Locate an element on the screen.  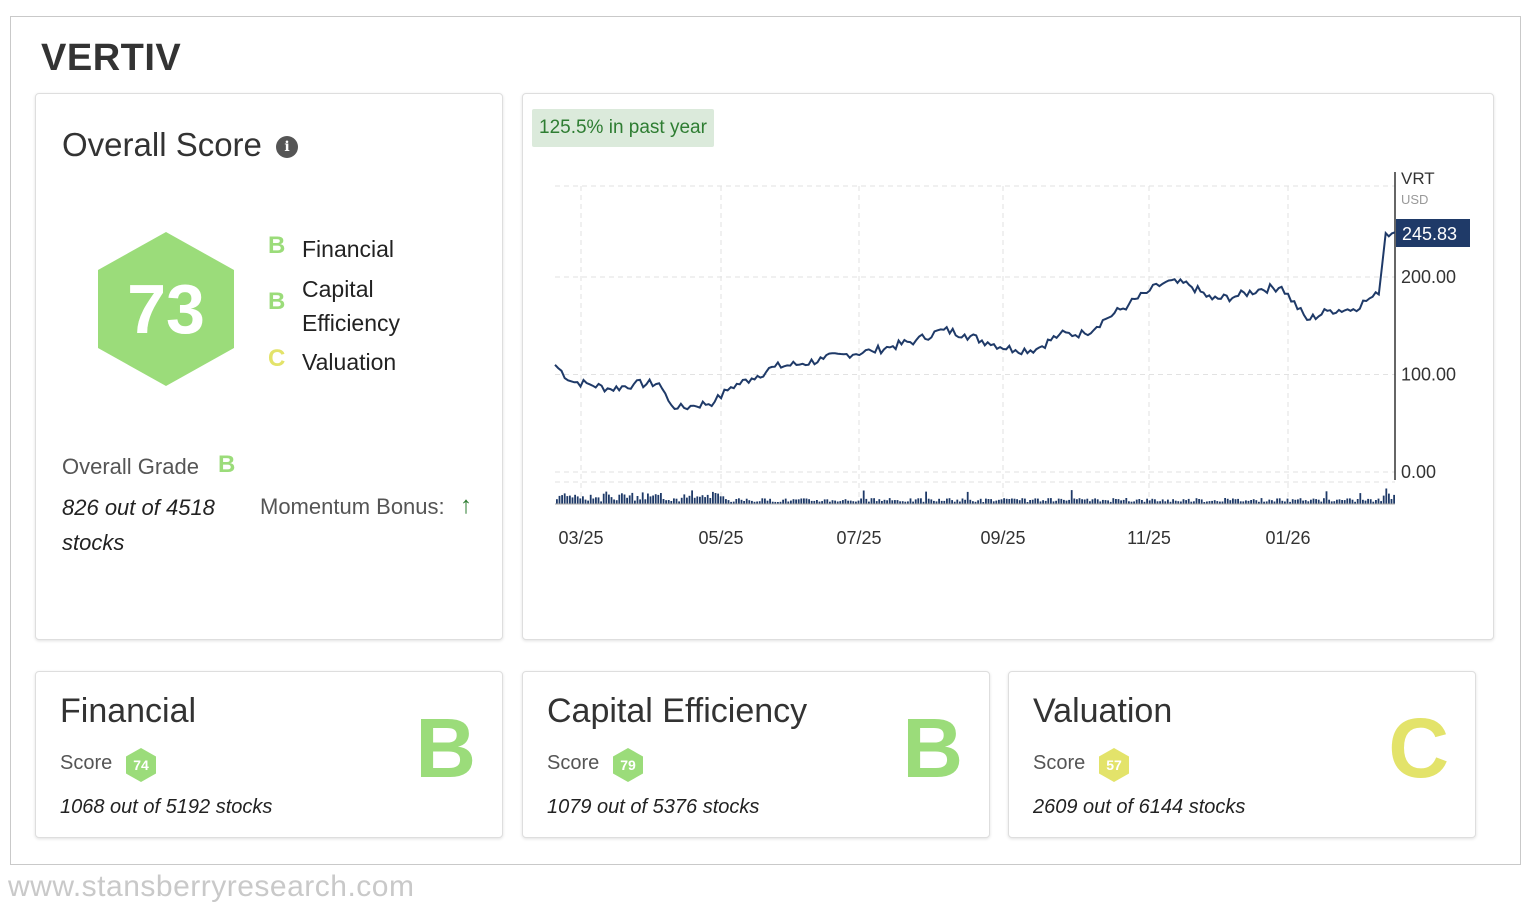
x-tick-label: 01/26 is located at coordinates (1287, 538).